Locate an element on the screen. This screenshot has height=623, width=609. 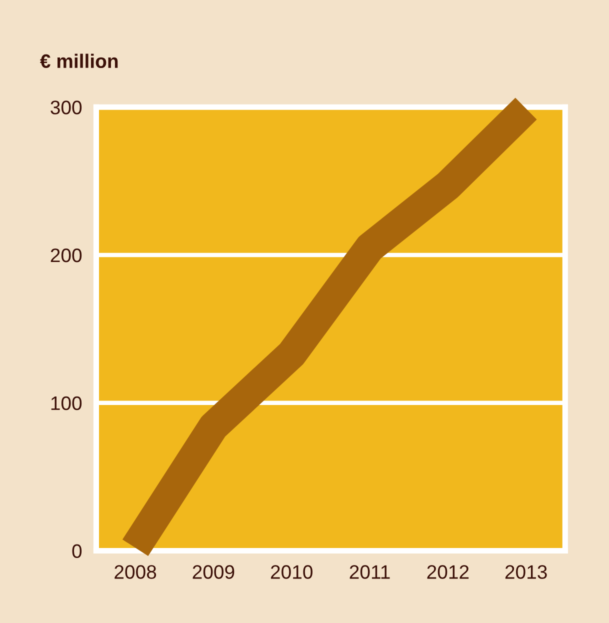
y-tick-label: 200 is located at coordinates (66, 255).